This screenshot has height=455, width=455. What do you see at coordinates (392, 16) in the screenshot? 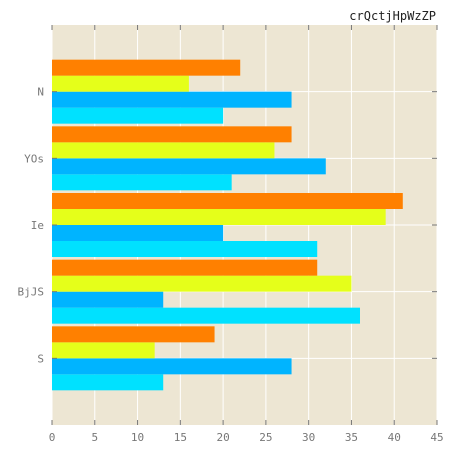
I see `chart-title: crQctjHpWzZP` at bounding box center [392, 16].